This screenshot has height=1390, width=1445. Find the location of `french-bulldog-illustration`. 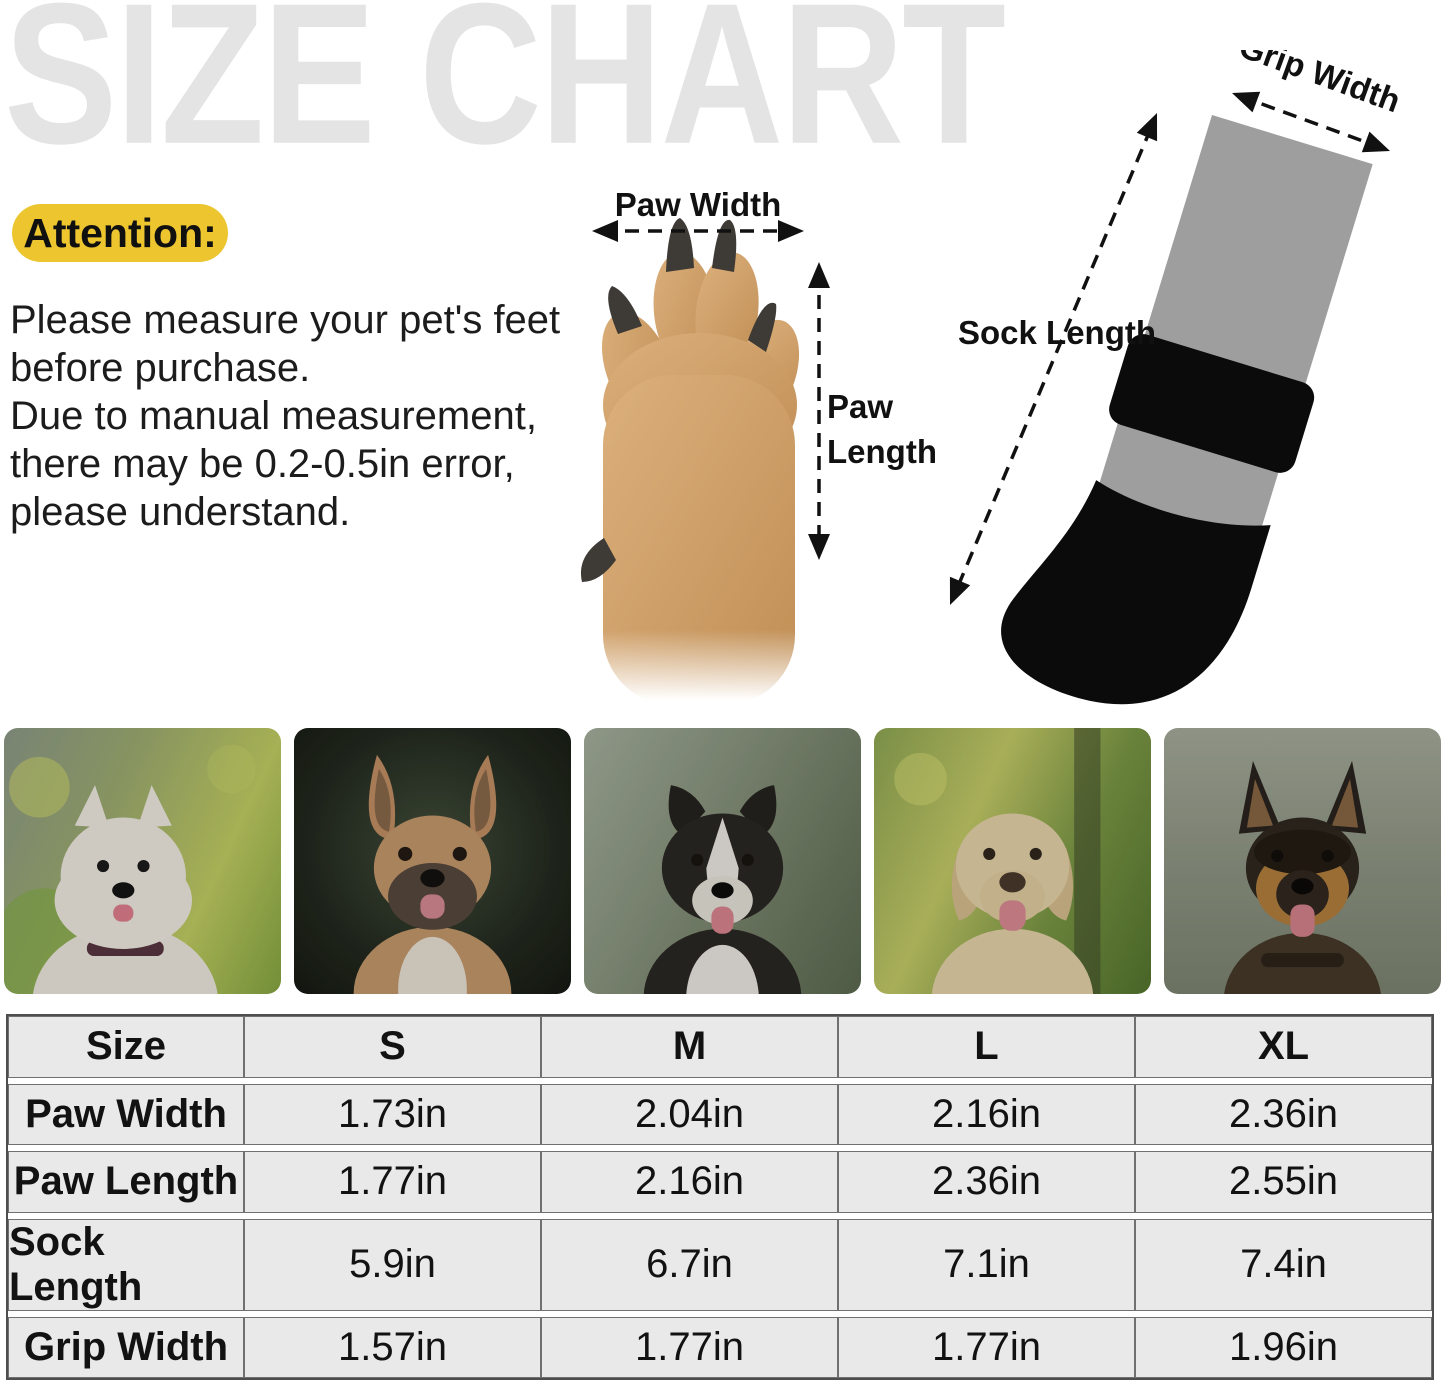

french-bulldog-illustration is located at coordinates (432, 874).